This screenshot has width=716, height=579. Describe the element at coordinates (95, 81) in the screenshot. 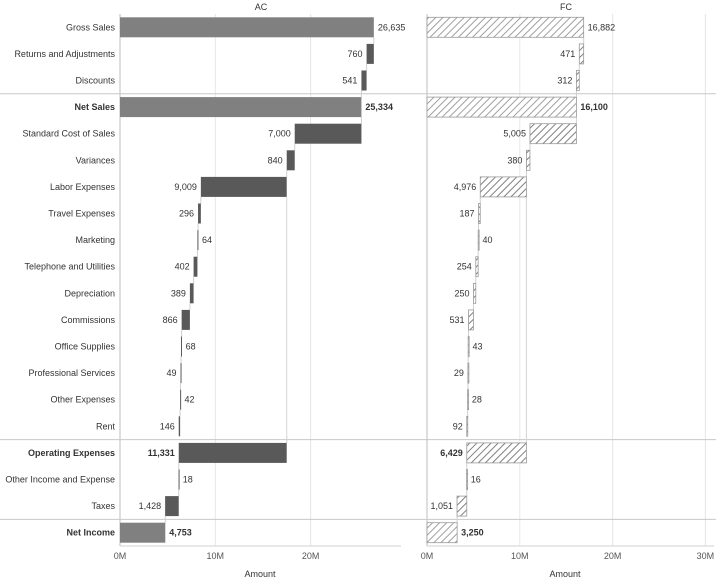

I see `category-label: Discounts` at that location.